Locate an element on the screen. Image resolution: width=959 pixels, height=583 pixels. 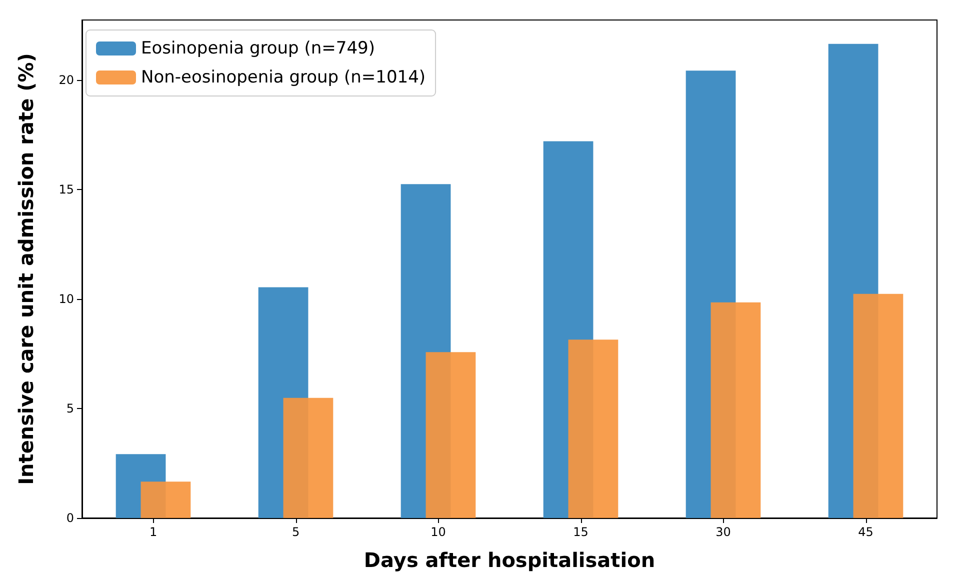
x-tick-label: 30 is located at coordinates (723, 532).